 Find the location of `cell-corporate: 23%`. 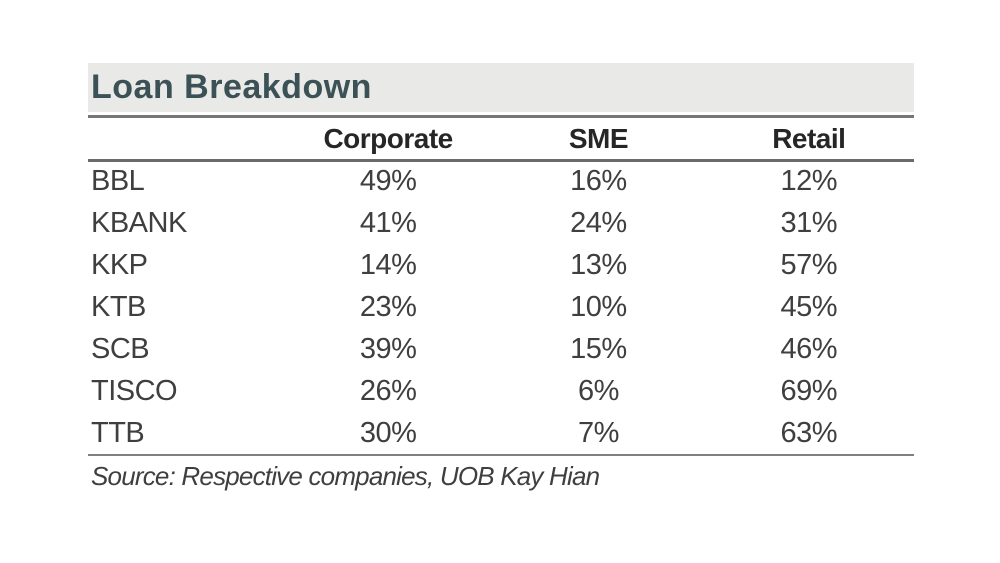

cell-corporate: 23% is located at coordinates (388, 306).